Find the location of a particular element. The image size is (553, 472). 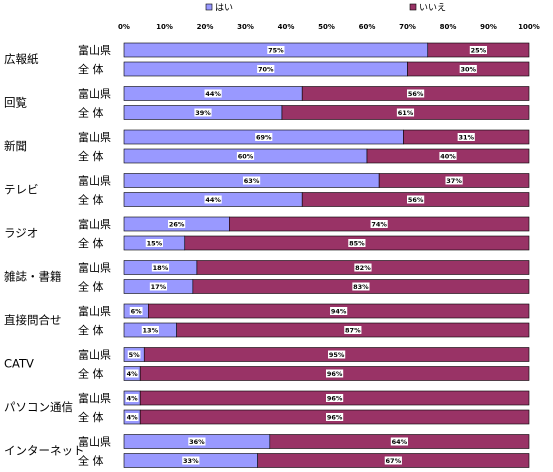

data-label: 40% is located at coordinates (448, 157).